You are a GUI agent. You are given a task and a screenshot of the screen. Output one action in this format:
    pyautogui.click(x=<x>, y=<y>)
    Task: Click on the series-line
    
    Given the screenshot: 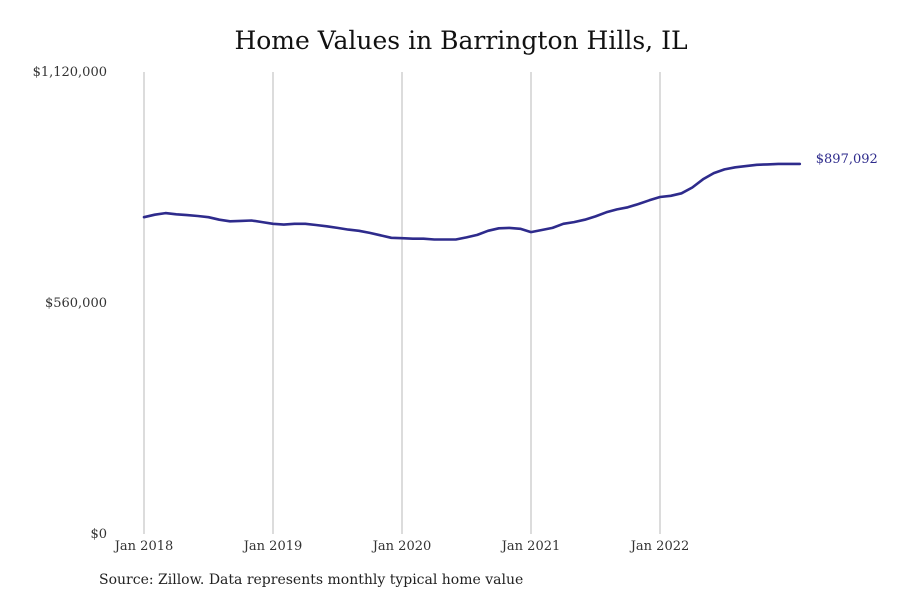 What is the action you would take?
    pyautogui.click(x=472, y=201)
    